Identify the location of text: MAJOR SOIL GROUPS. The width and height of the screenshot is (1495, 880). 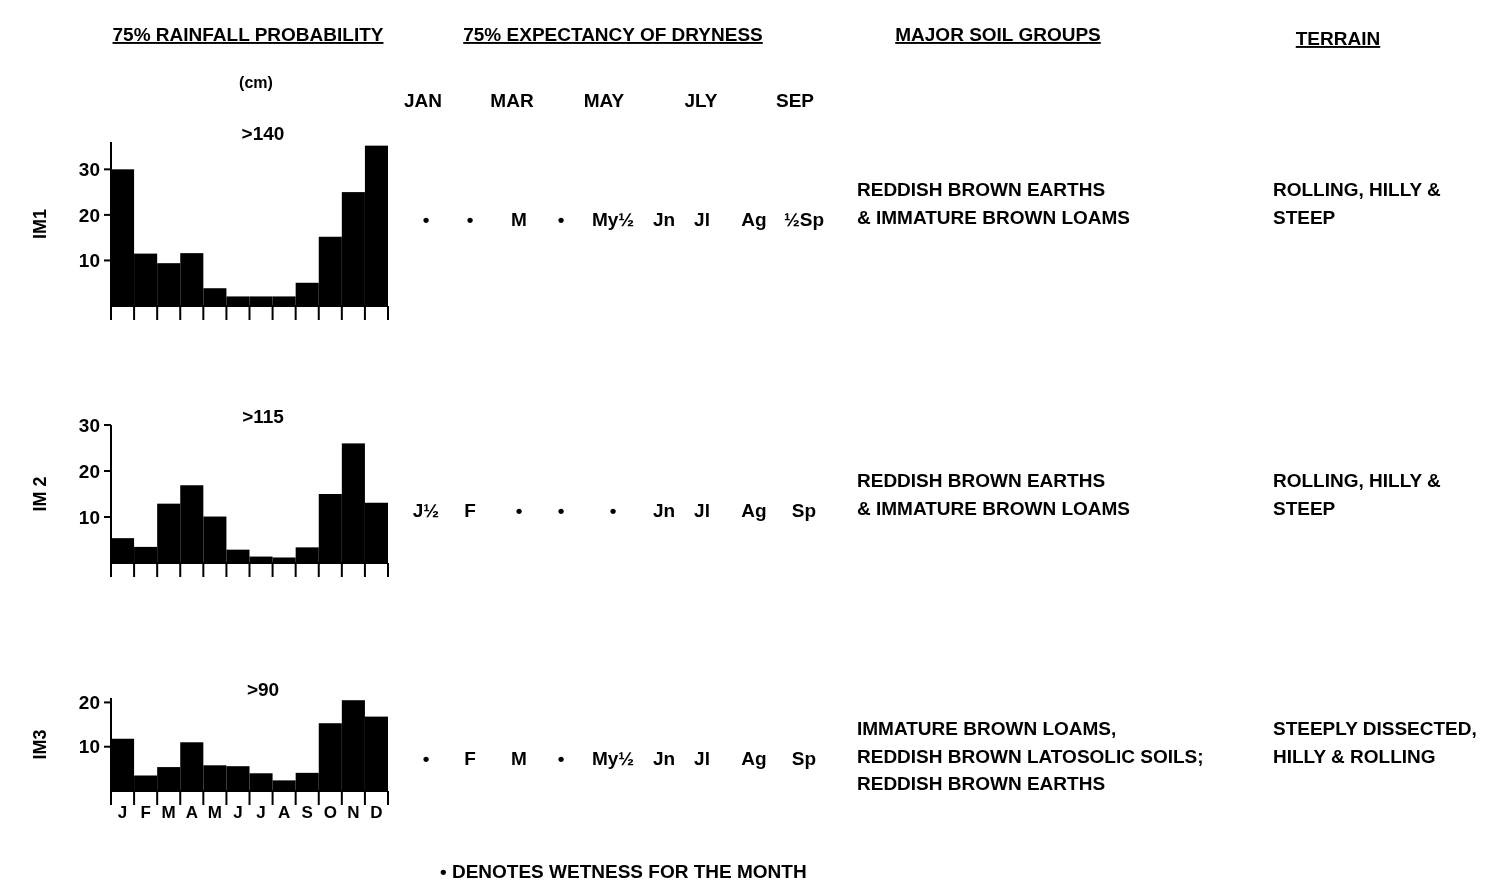
(998, 34).